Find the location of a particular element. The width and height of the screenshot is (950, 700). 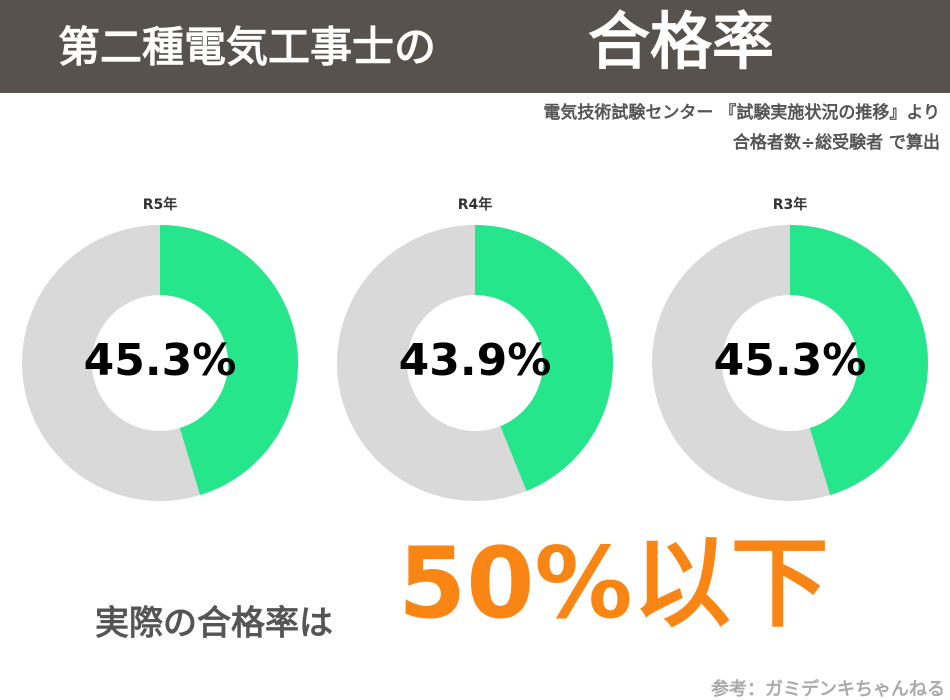

chart-title: R4年 is located at coordinates (475, 204).